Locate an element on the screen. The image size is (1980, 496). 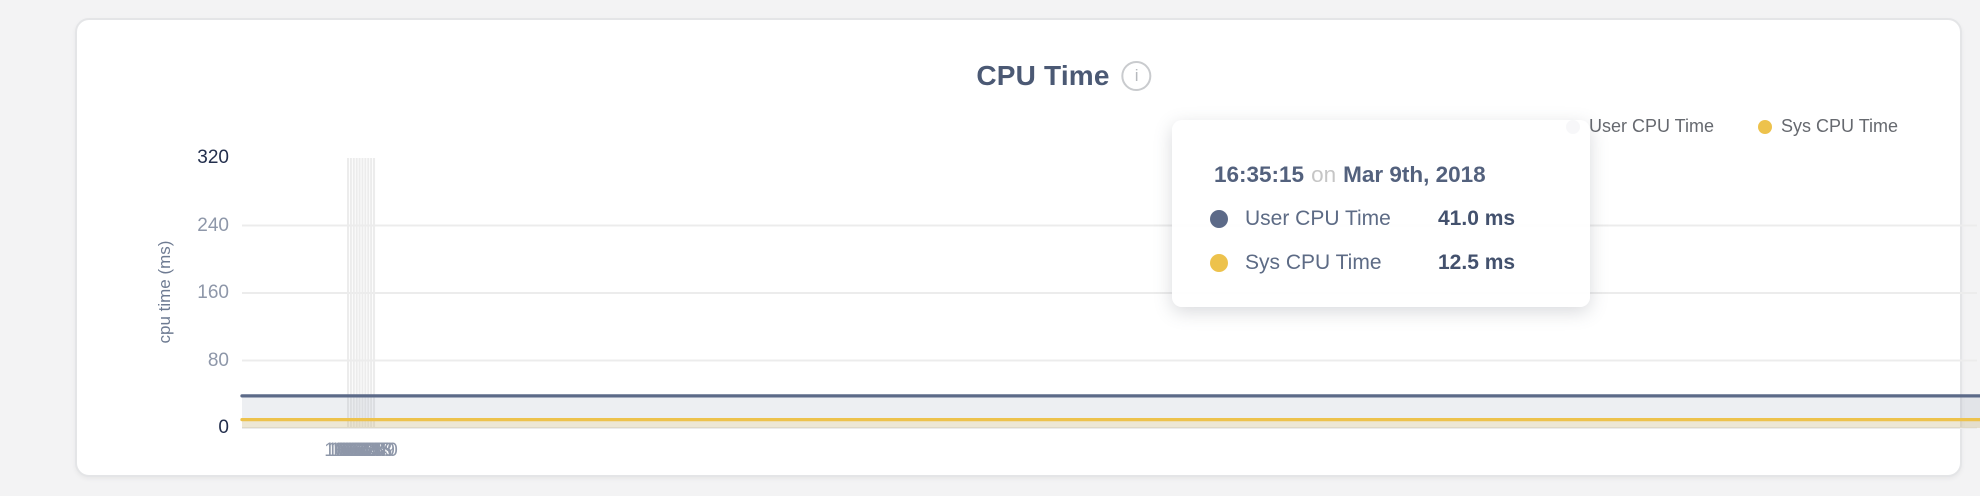
x-tick-label: 16:40 is located at coordinates (374, 450).